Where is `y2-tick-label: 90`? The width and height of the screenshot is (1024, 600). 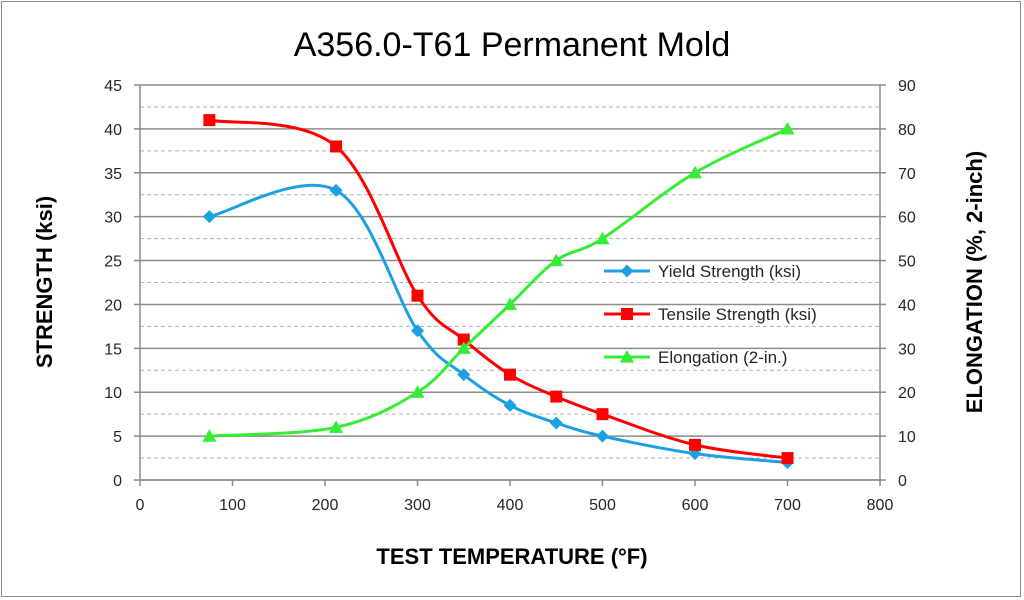 y2-tick-label: 90 is located at coordinates (907, 86).